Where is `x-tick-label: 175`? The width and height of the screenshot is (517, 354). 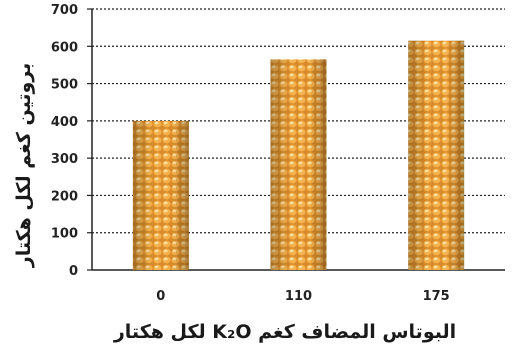 x-tick-label: 175 is located at coordinates (436, 296).